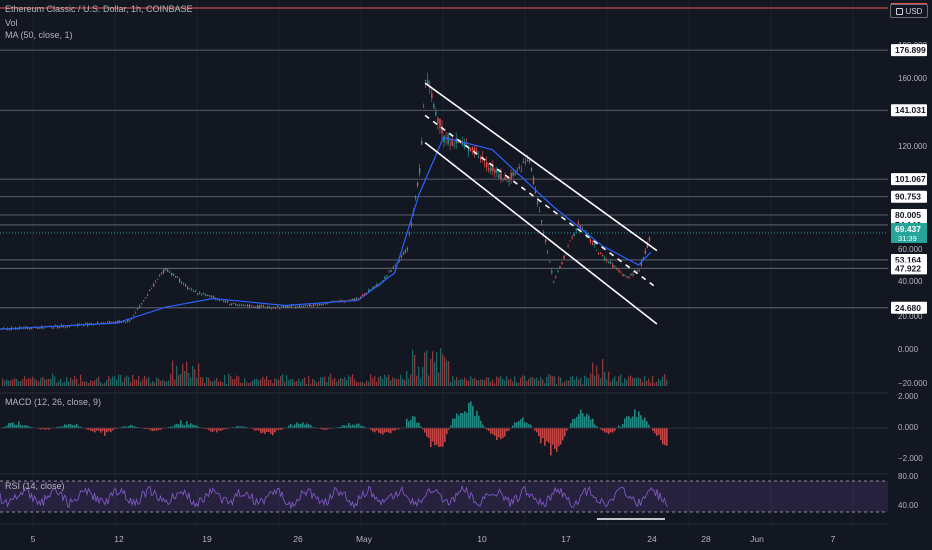 The height and width of the screenshot is (550, 932). I want to click on rsi-tick-label: 40.00, so click(908, 505).